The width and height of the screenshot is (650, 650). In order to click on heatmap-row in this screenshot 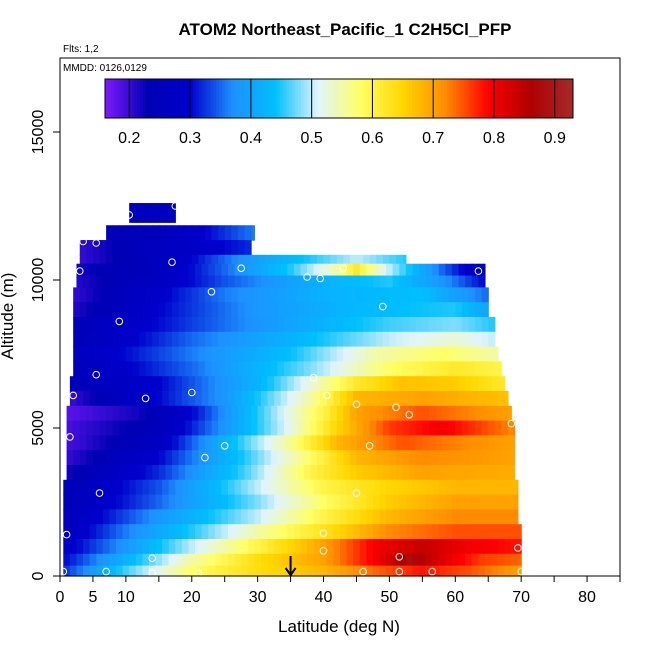, I will do `click(291, 428)`.